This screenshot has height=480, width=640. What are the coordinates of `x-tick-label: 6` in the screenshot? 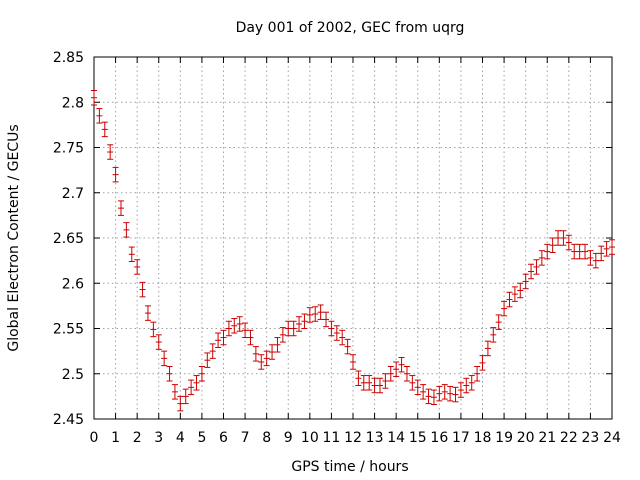 It's located at (223, 438).